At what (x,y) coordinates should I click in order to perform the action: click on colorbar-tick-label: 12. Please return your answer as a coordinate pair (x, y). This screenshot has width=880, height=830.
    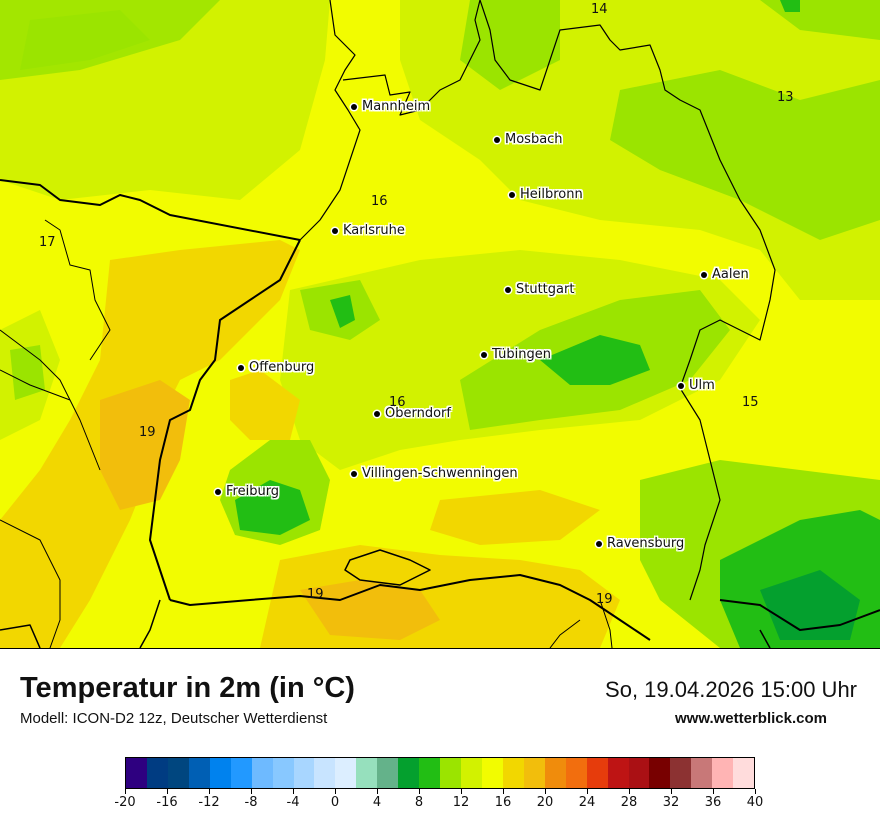
    Looking at the image, I should click on (461, 802).